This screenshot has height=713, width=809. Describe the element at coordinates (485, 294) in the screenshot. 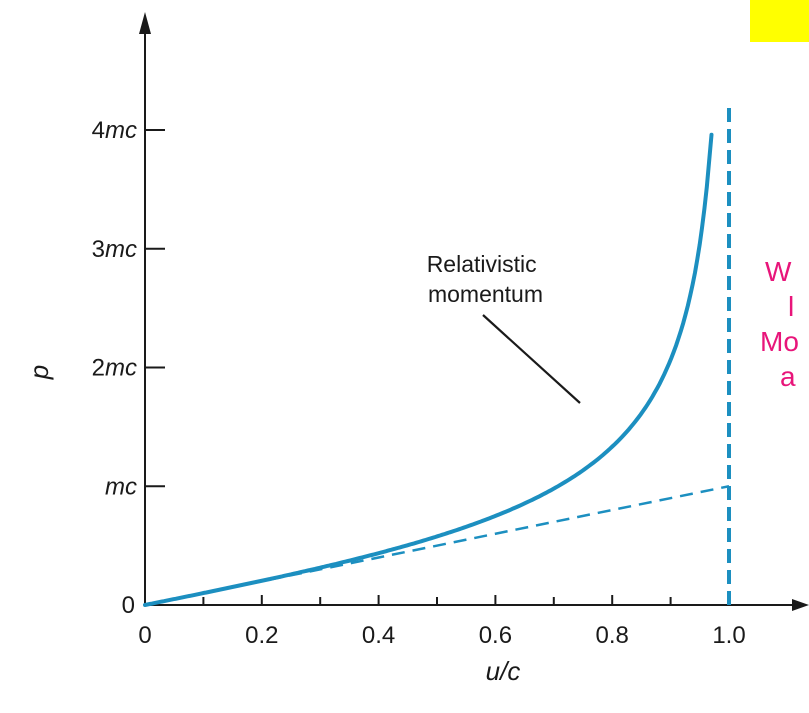

I see `curve-label-line-2: momentum` at that location.